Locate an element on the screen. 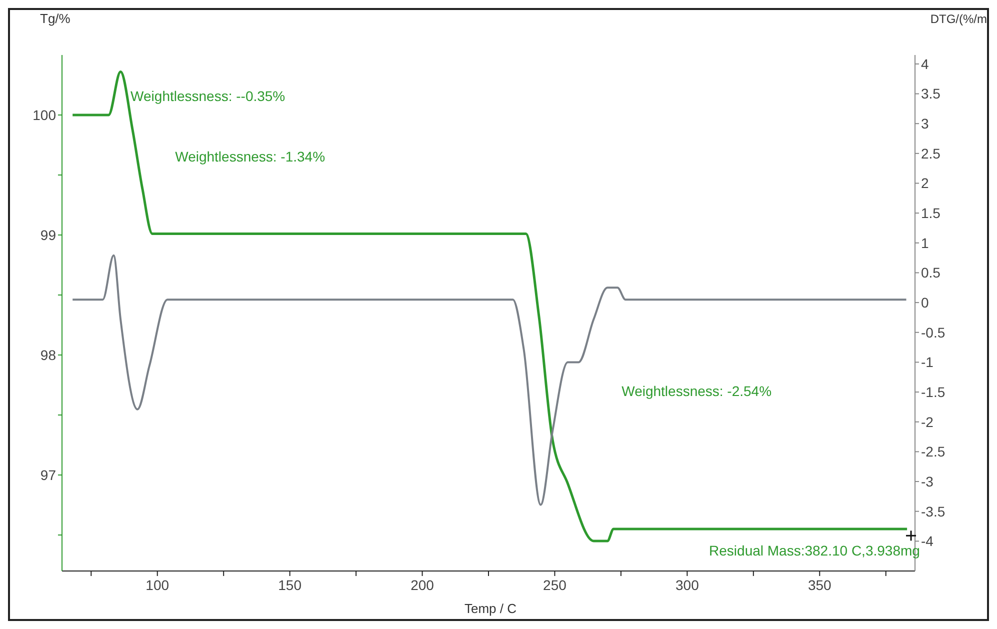 The height and width of the screenshot is (629, 997). annotation: Weightlessness: -2.54% is located at coordinates (697, 391).